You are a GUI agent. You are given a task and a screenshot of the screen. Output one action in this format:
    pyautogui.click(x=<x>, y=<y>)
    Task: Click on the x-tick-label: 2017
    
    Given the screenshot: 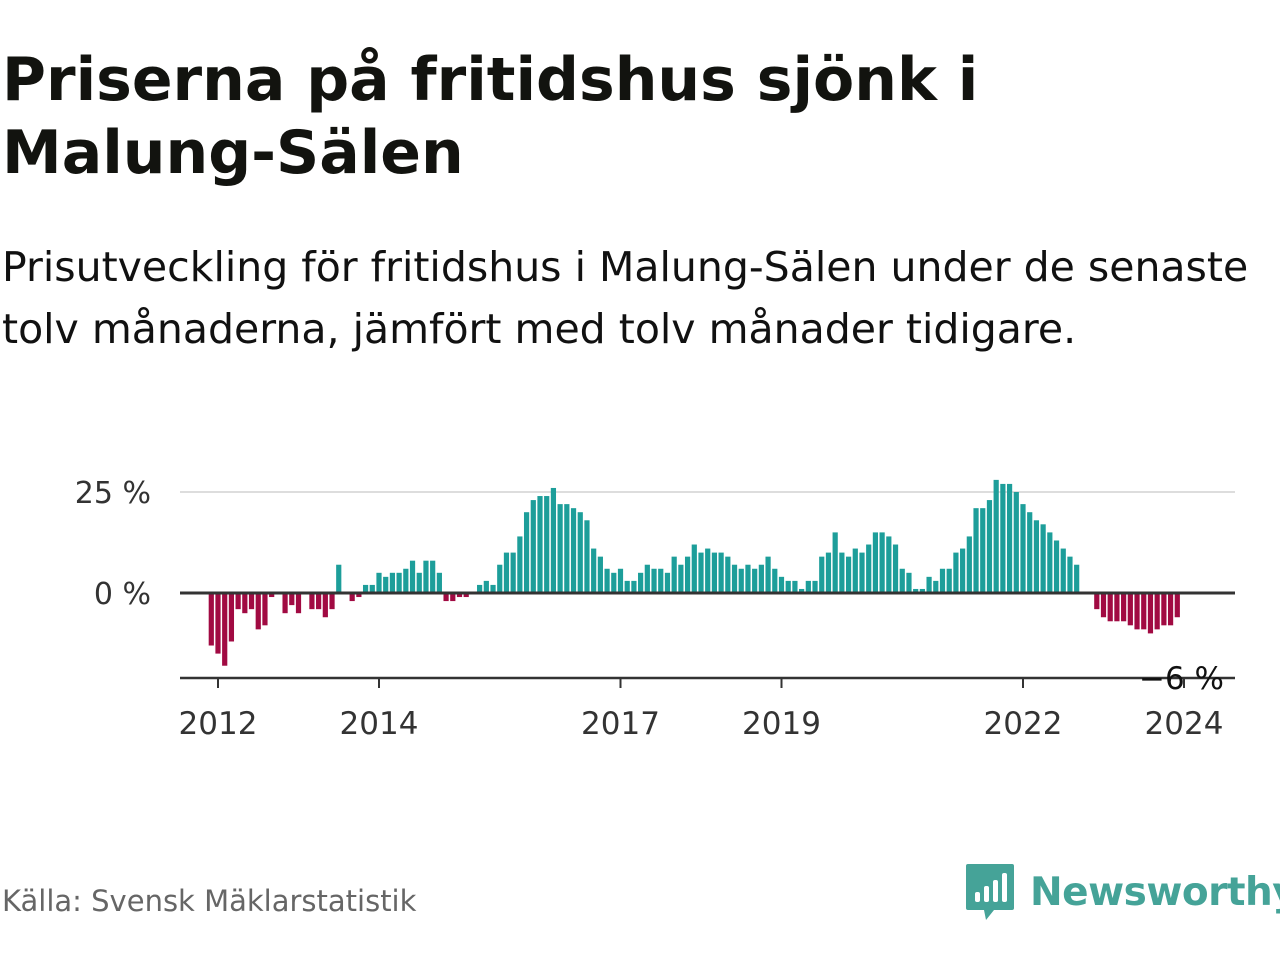 What is the action you would take?
    pyautogui.click(x=620, y=724)
    